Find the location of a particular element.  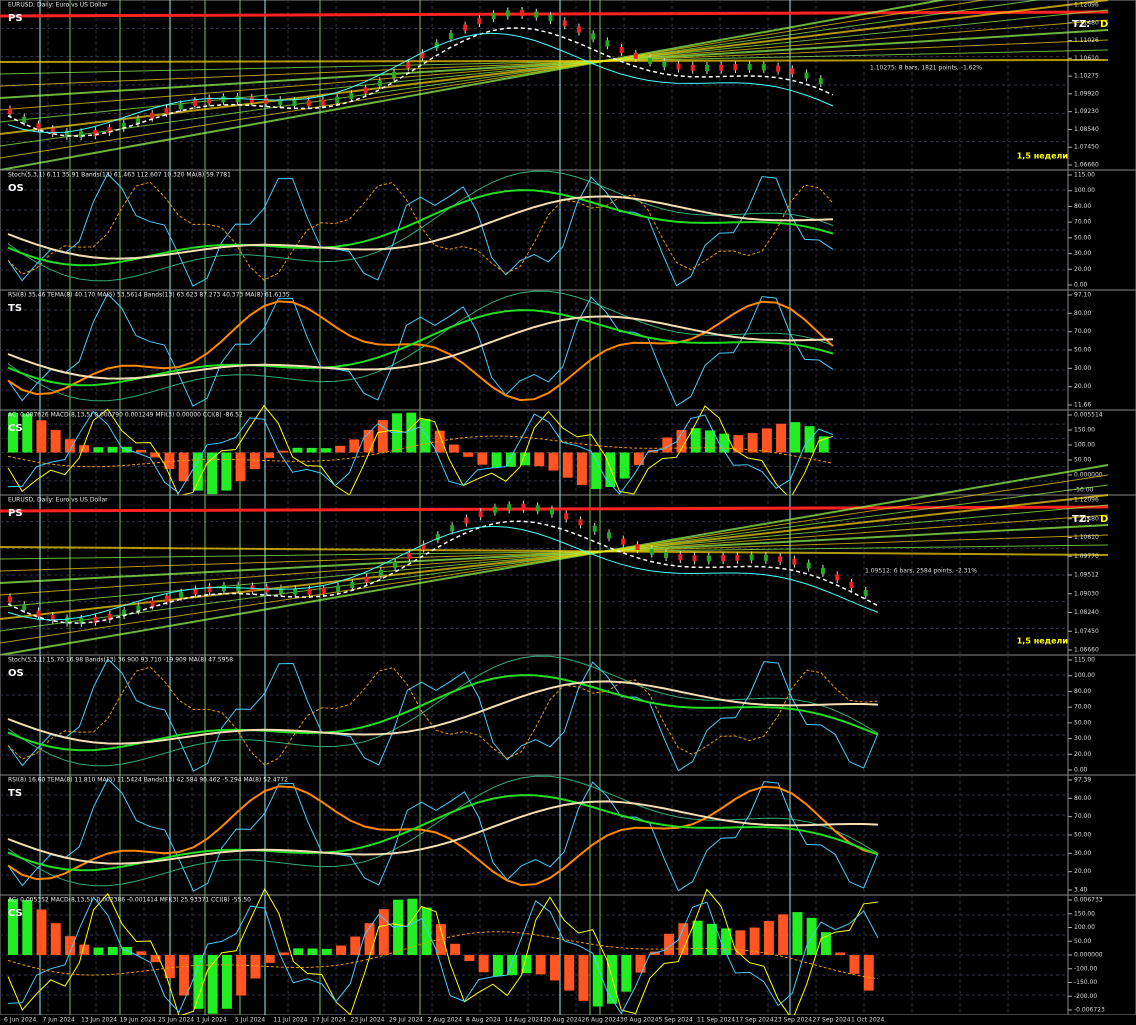

axis-label: 70.00 is located at coordinates (1082, 816).